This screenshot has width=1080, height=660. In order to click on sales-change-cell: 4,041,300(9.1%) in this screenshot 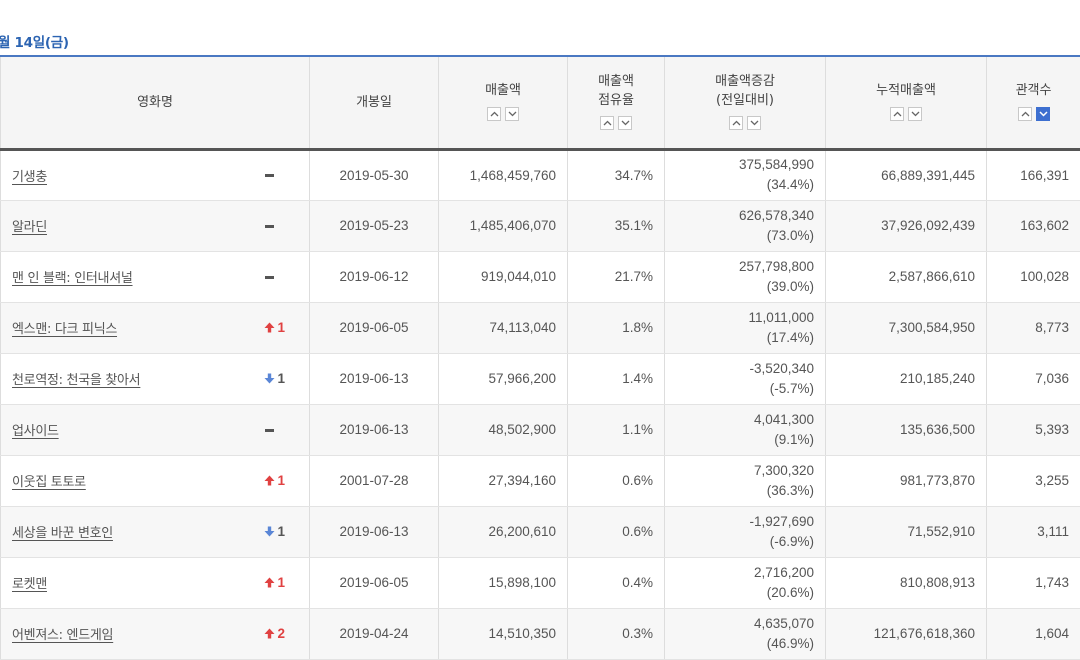, I will do `click(745, 429)`.